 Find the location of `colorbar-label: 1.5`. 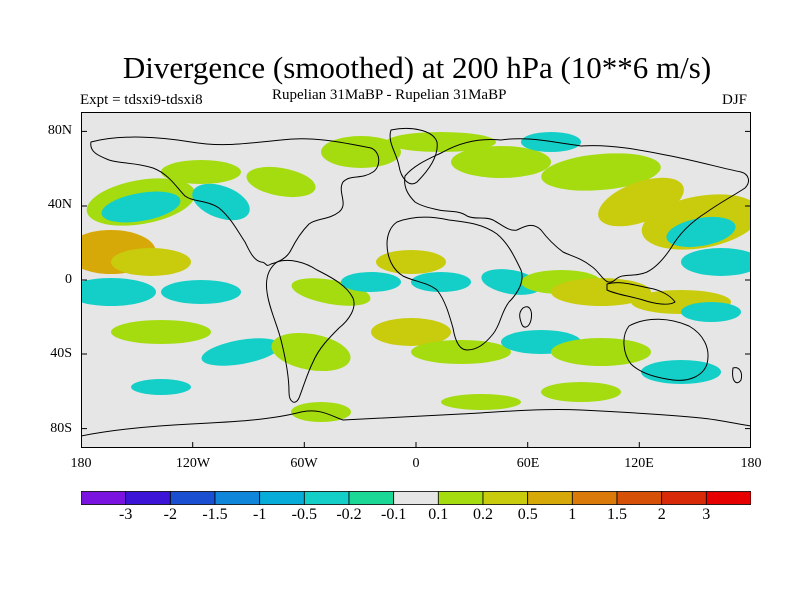

colorbar-label: 1.5 is located at coordinates (617, 514).